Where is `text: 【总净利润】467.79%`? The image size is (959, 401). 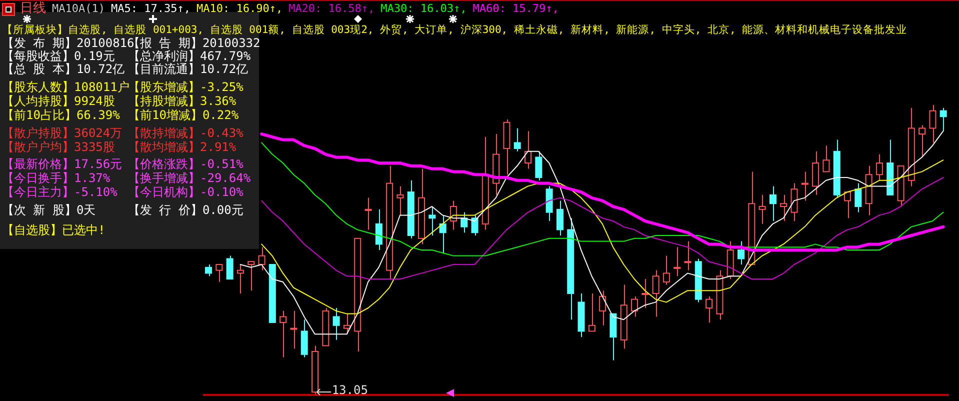 text: 【总净利润】467.79% is located at coordinates (189, 56).